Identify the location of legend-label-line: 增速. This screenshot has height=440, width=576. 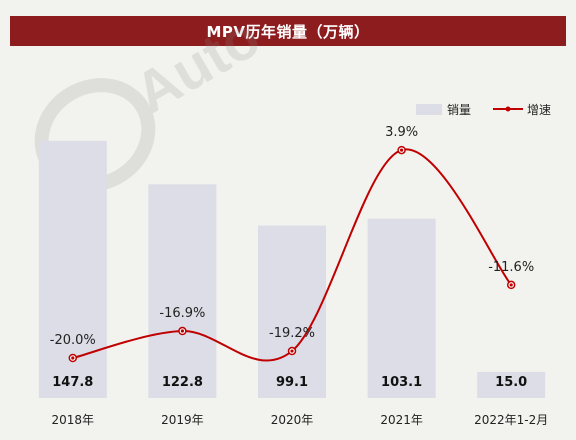
(539, 110).